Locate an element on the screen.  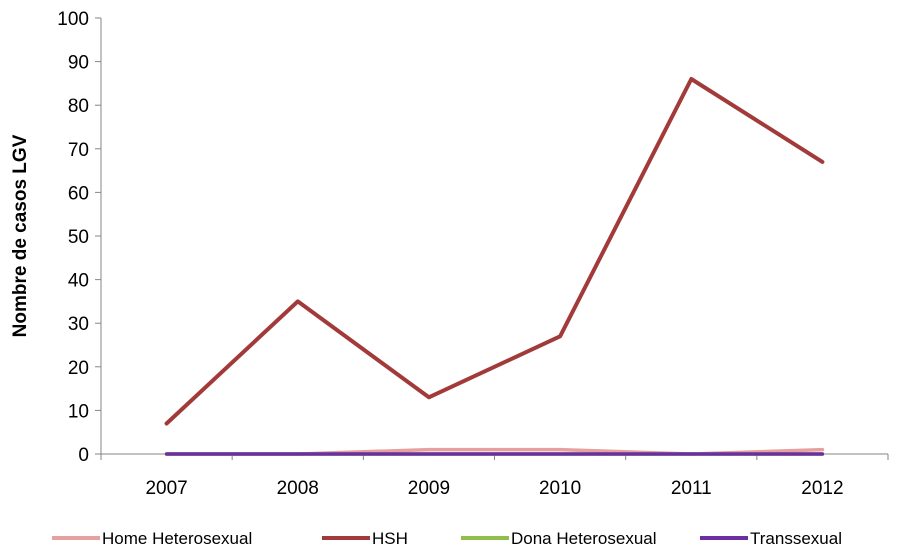
x-tick-label: 2009 is located at coordinates (429, 488).